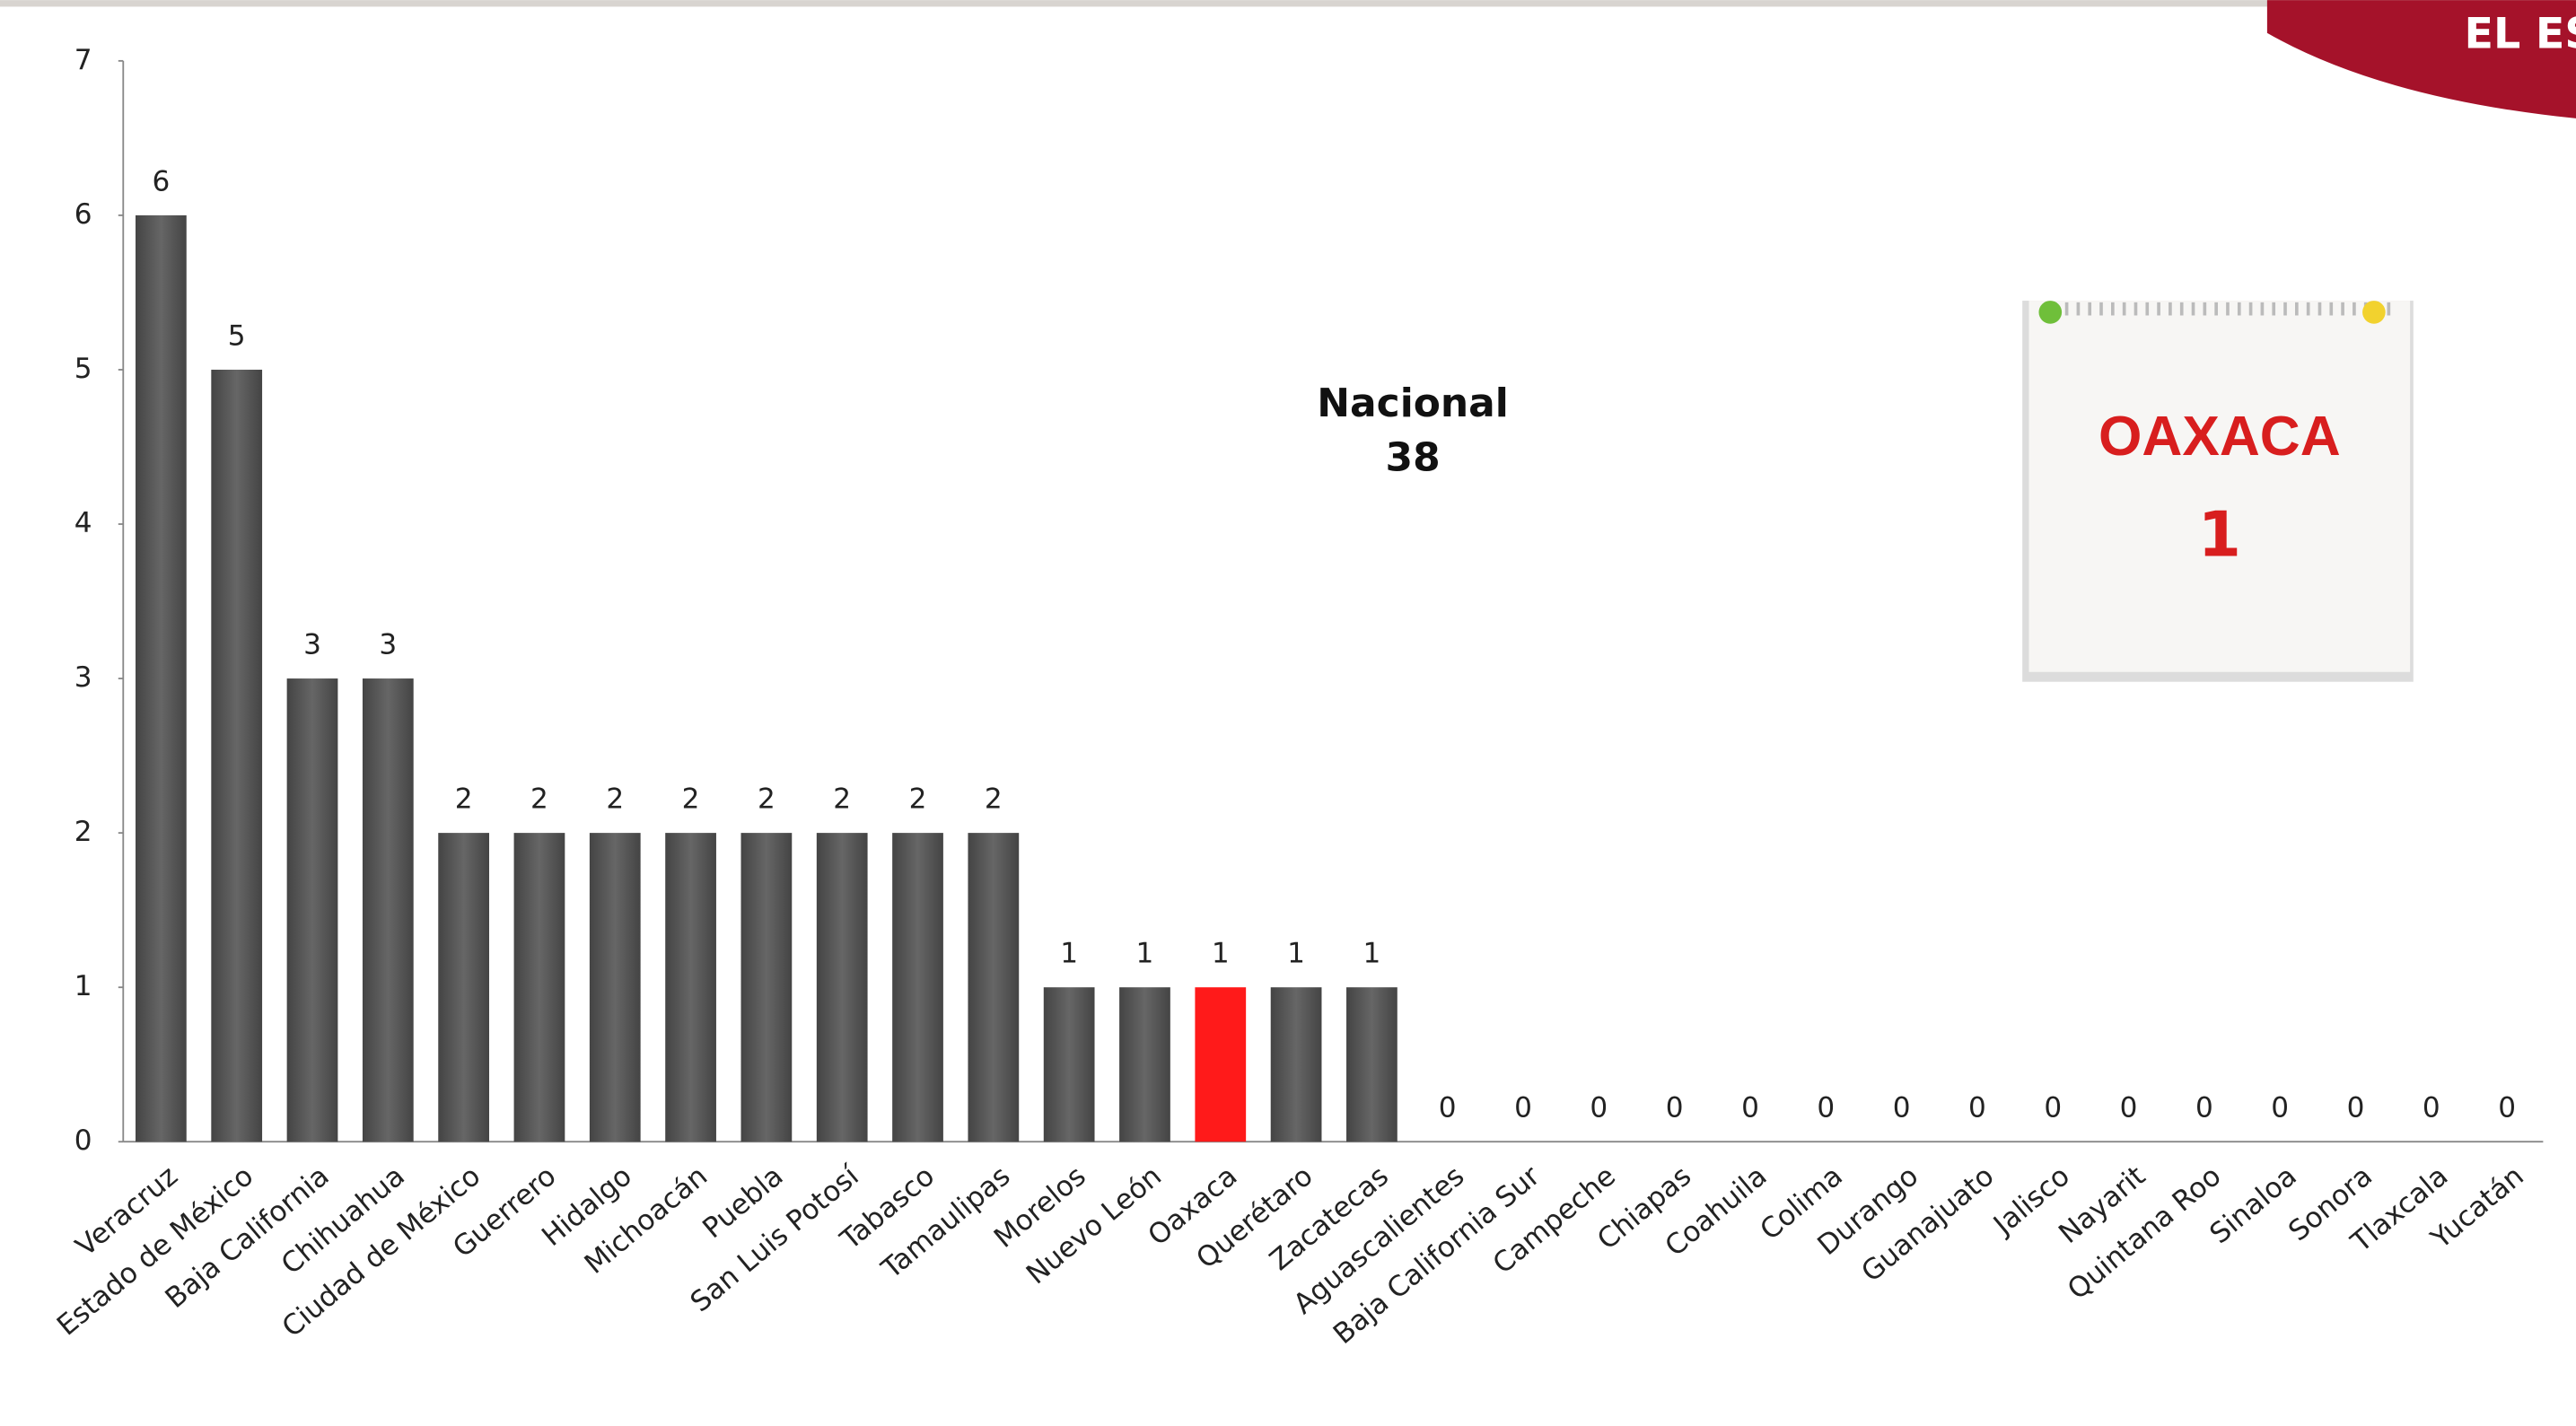 The image size is (2576, 1426). I want to click on y-tick-label: 7, so click(83, 60).